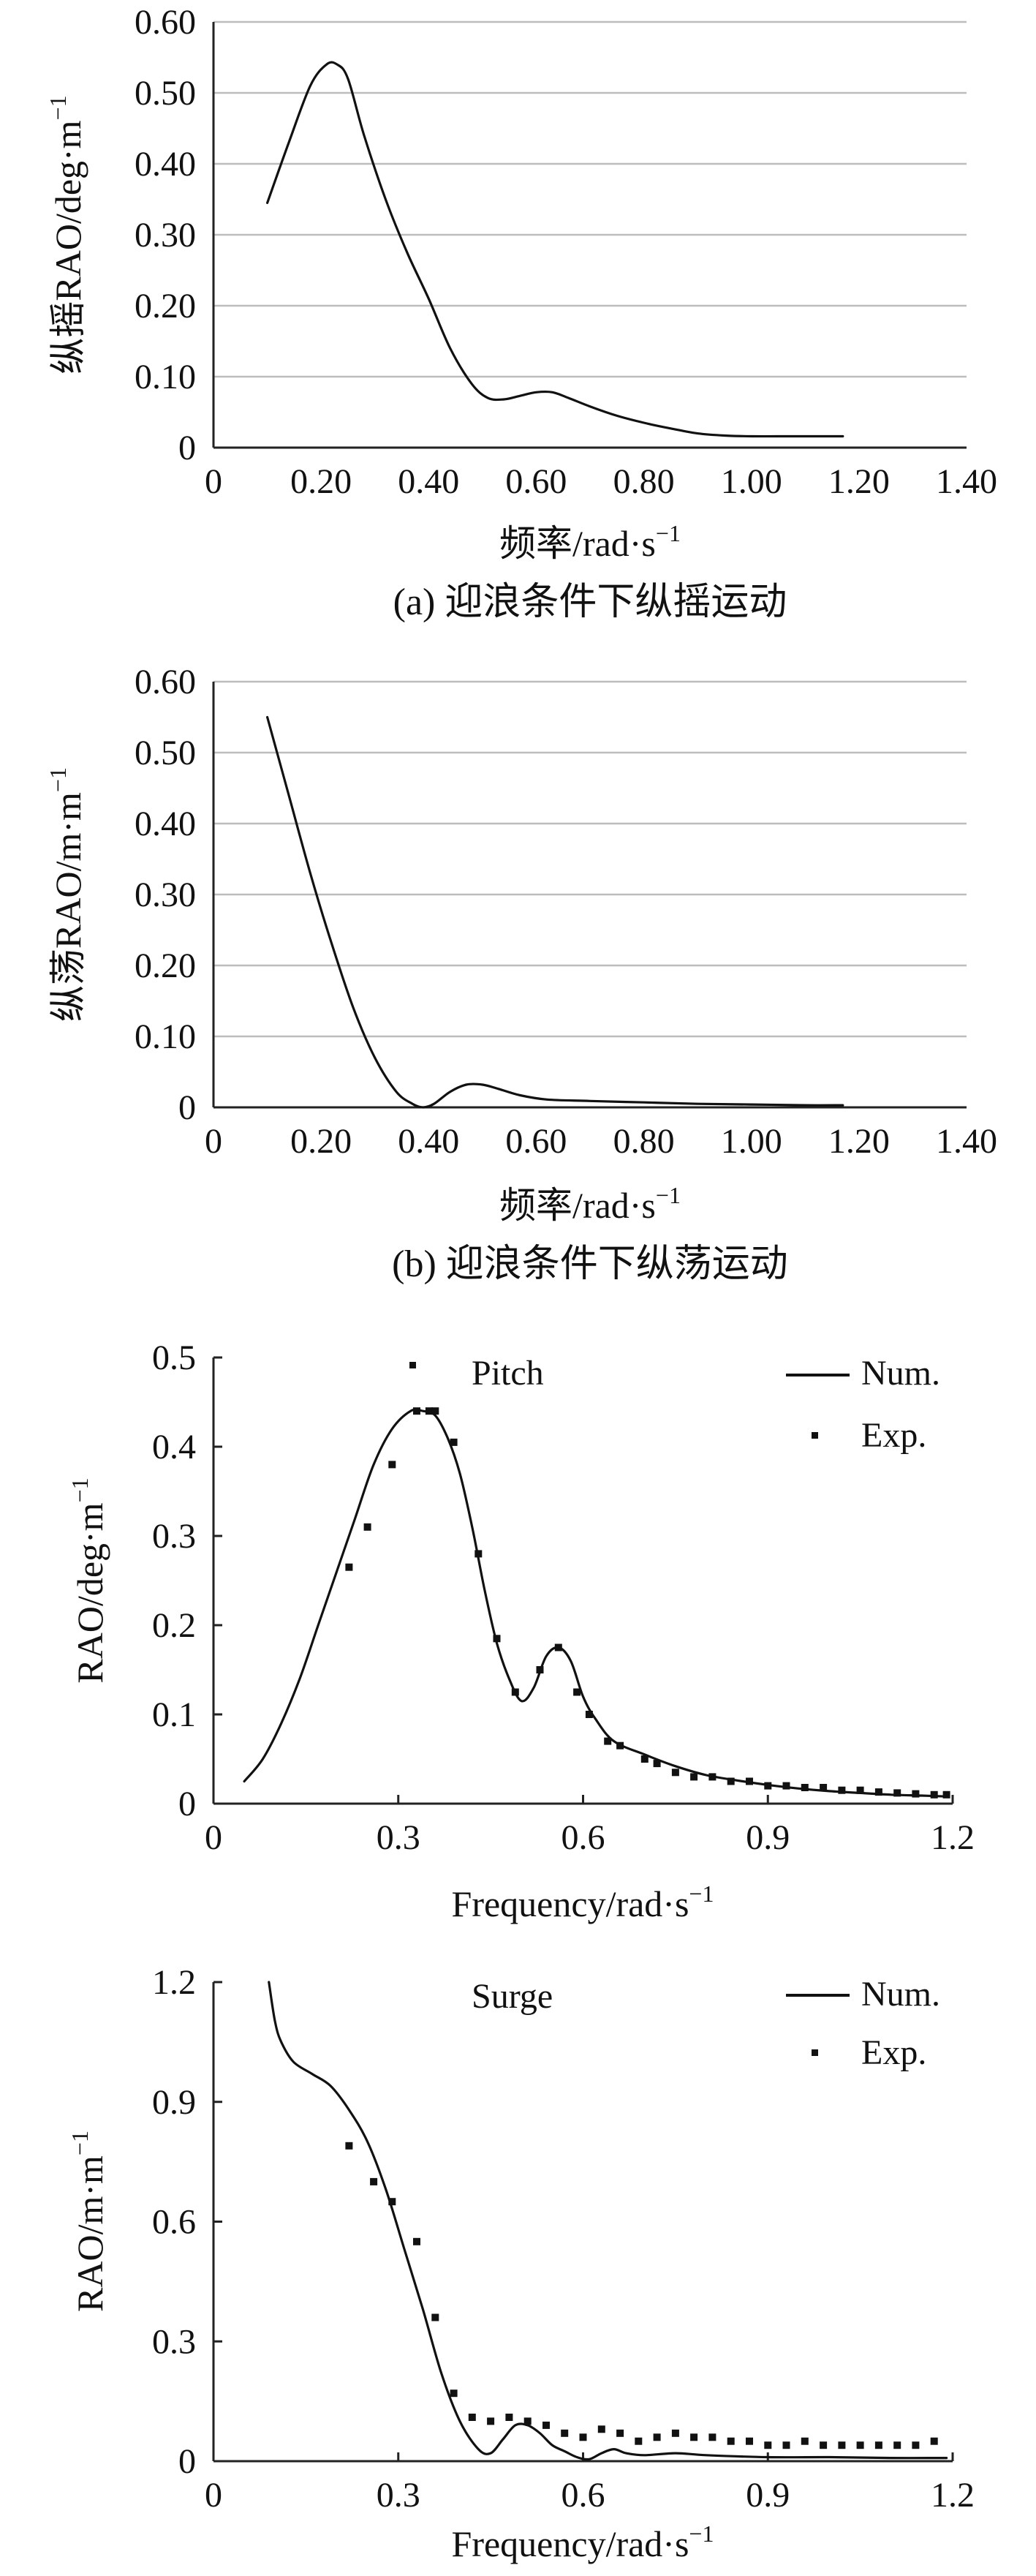 The image size is (1036, 2576). Describe the element at coordinates (174, 1536) in the screenshot. I see `chart-c-y-tick-label: 0.3` at that location.